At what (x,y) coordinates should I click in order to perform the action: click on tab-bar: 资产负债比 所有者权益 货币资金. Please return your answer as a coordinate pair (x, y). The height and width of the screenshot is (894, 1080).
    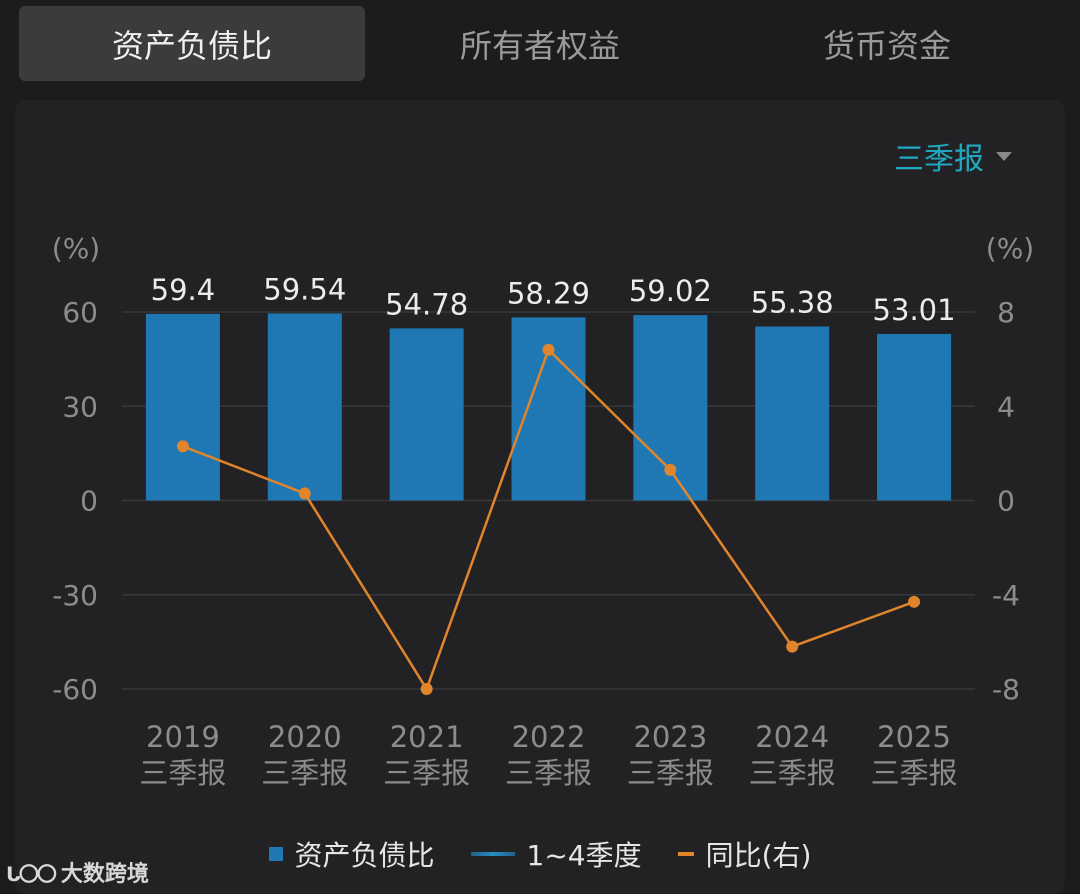
    Looking at the image, I should click on (540, 48).